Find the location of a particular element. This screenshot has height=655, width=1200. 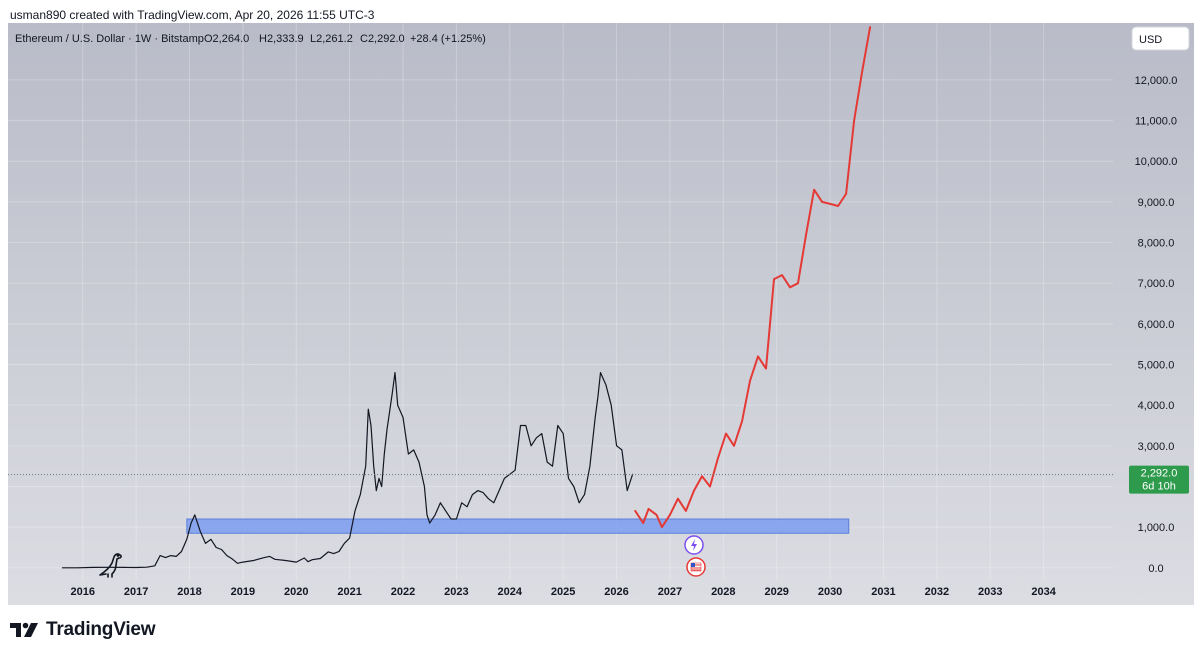

x-tick-label: 2022 is located at coordinates (403, 592).